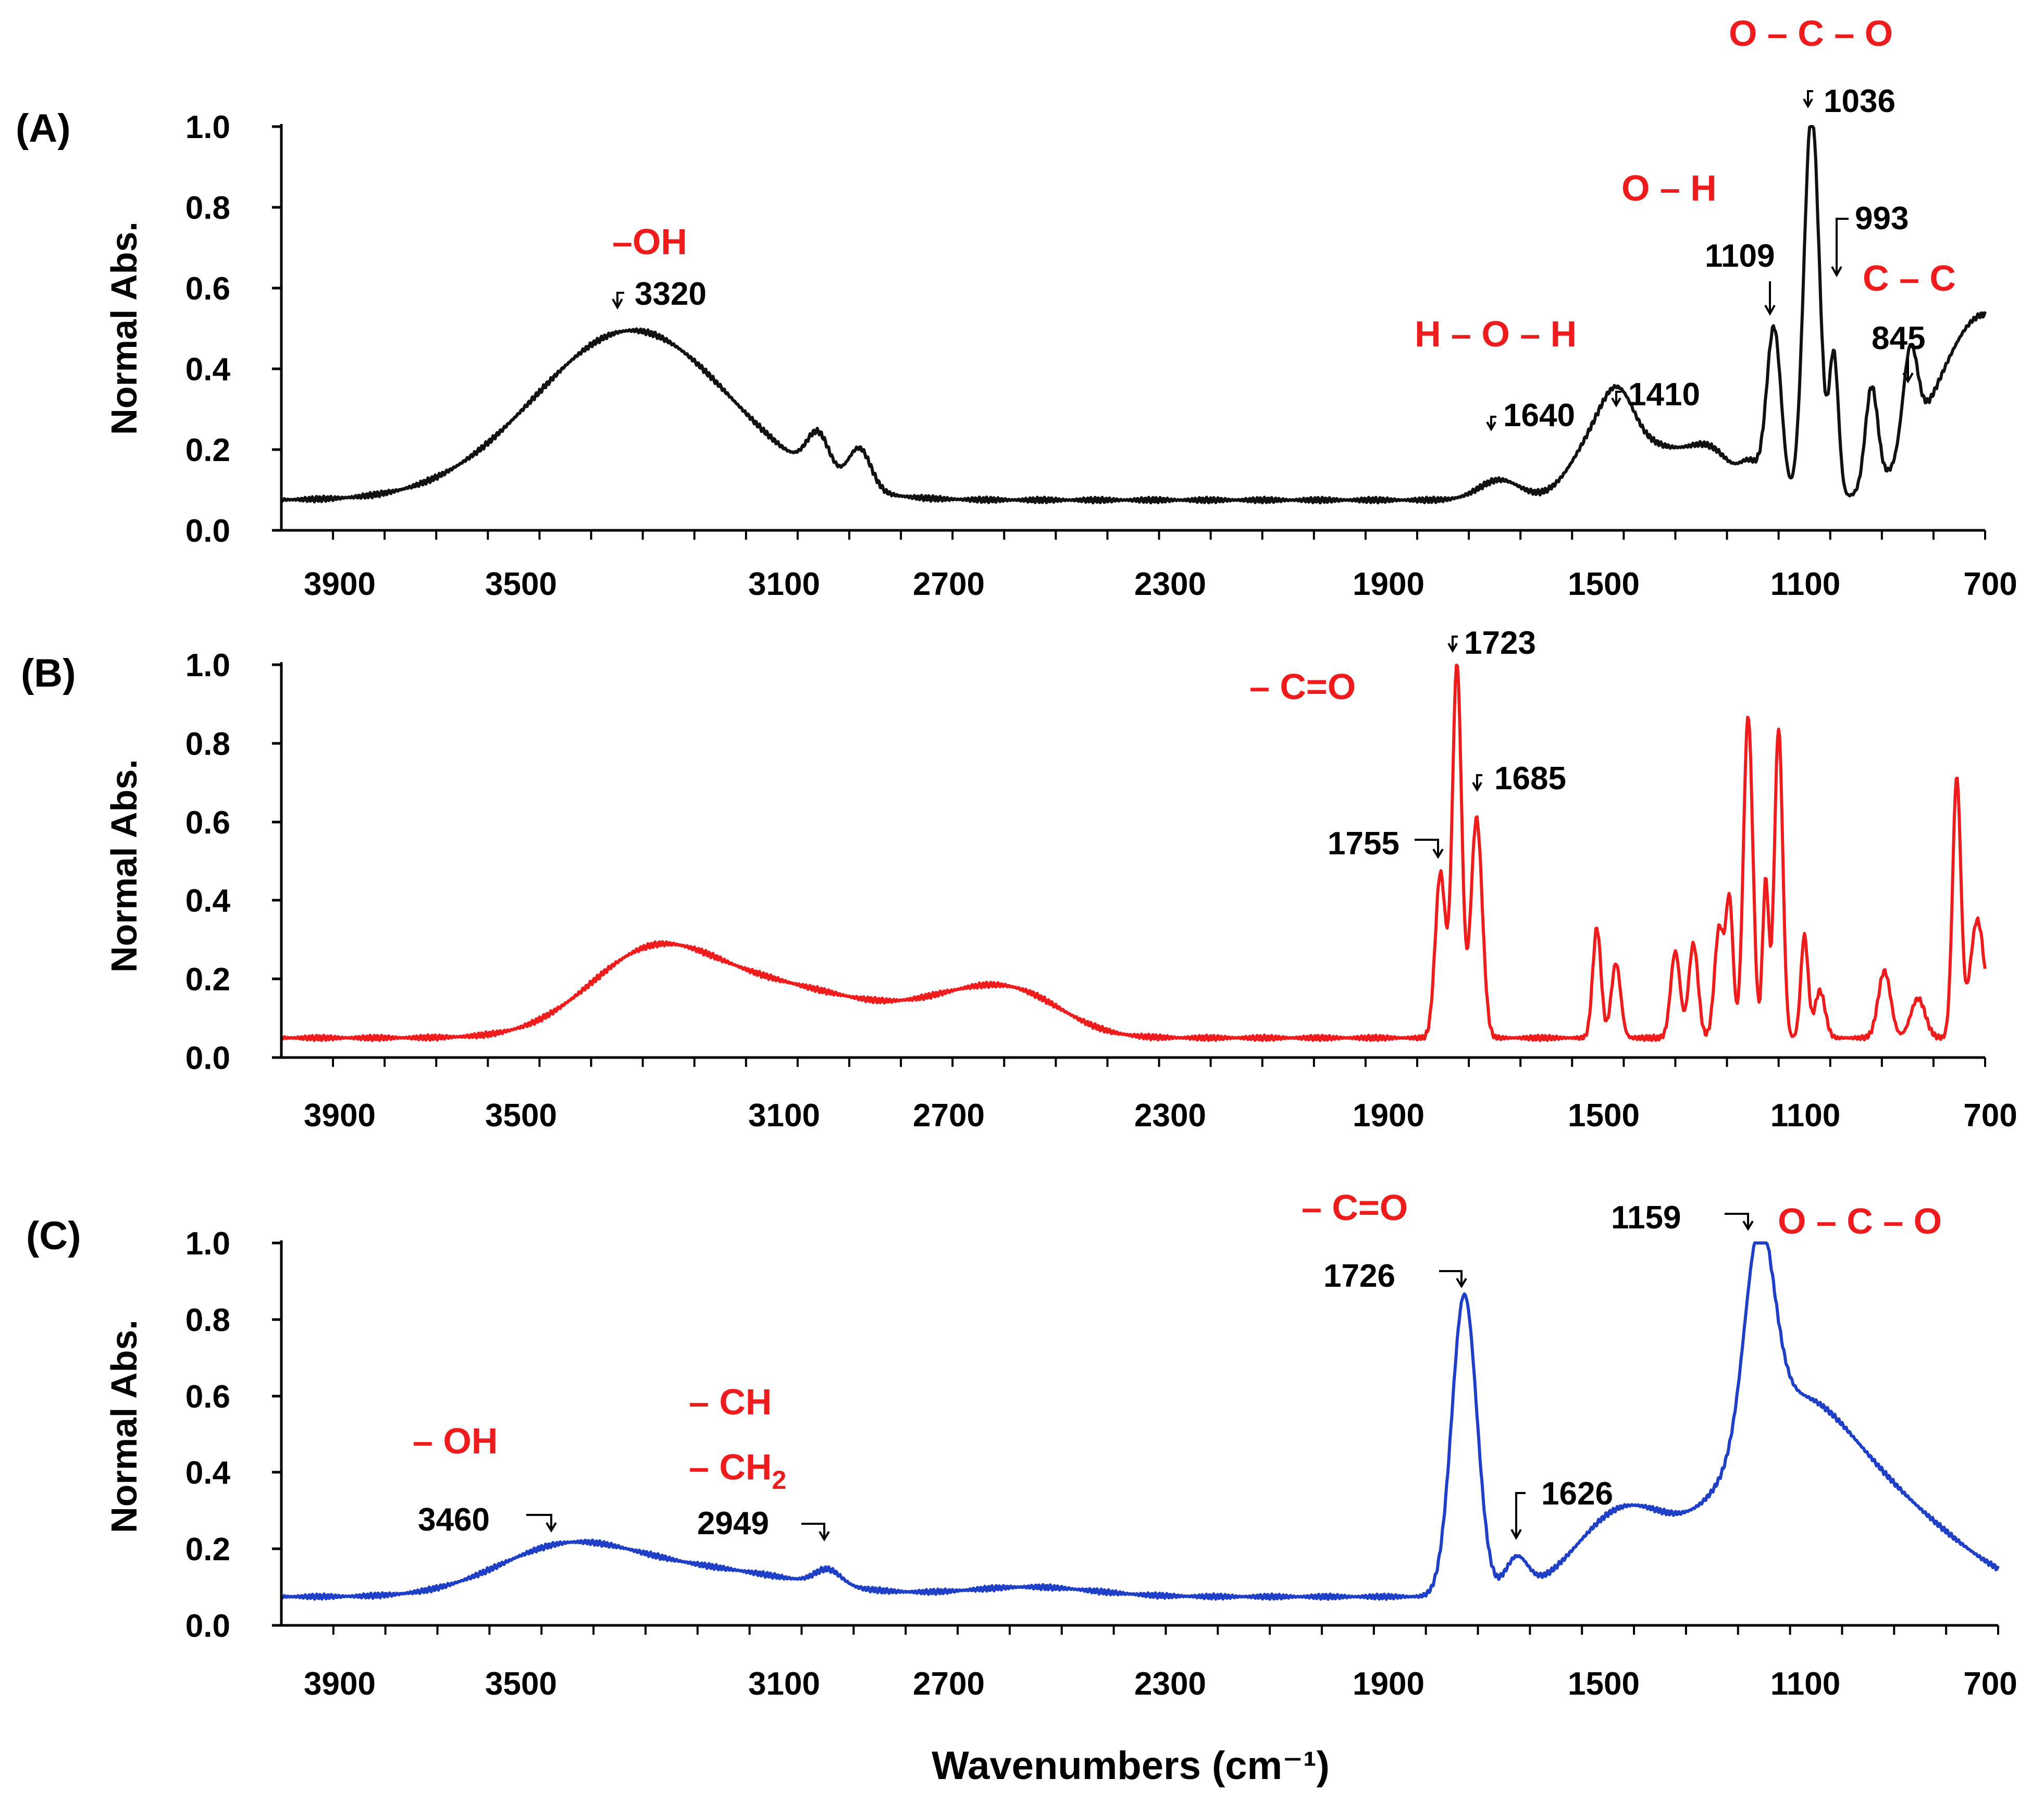 This screenshot has height=1803, width=2044. I want to click on panel-a-label-1410: 1410, so click(1664, 395).